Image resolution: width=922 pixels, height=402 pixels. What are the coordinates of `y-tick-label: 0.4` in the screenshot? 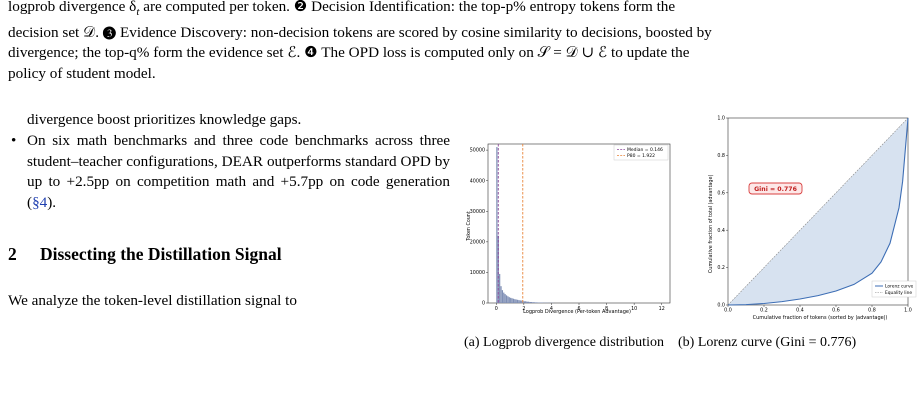 It's located at (721, 231).